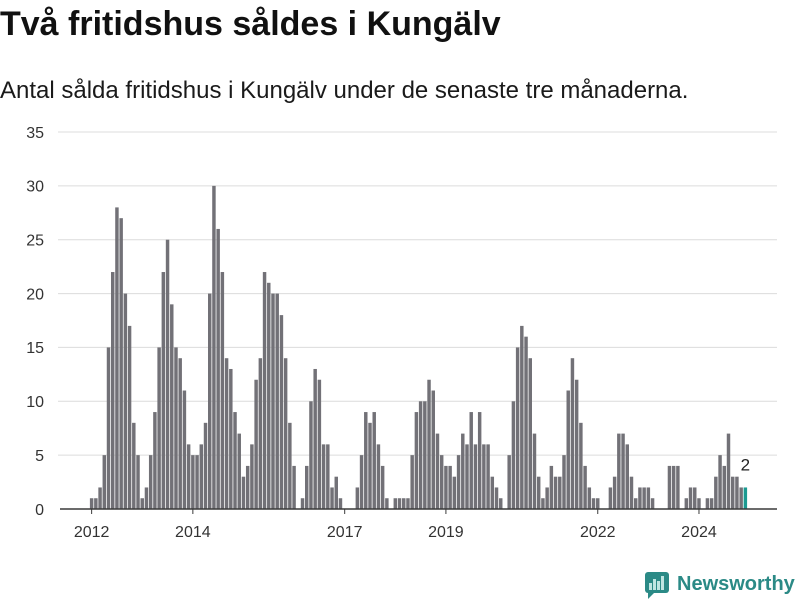 This screenshot has width=800, height=600. I want to click on logo-bubble-tail, so click(652, 595).